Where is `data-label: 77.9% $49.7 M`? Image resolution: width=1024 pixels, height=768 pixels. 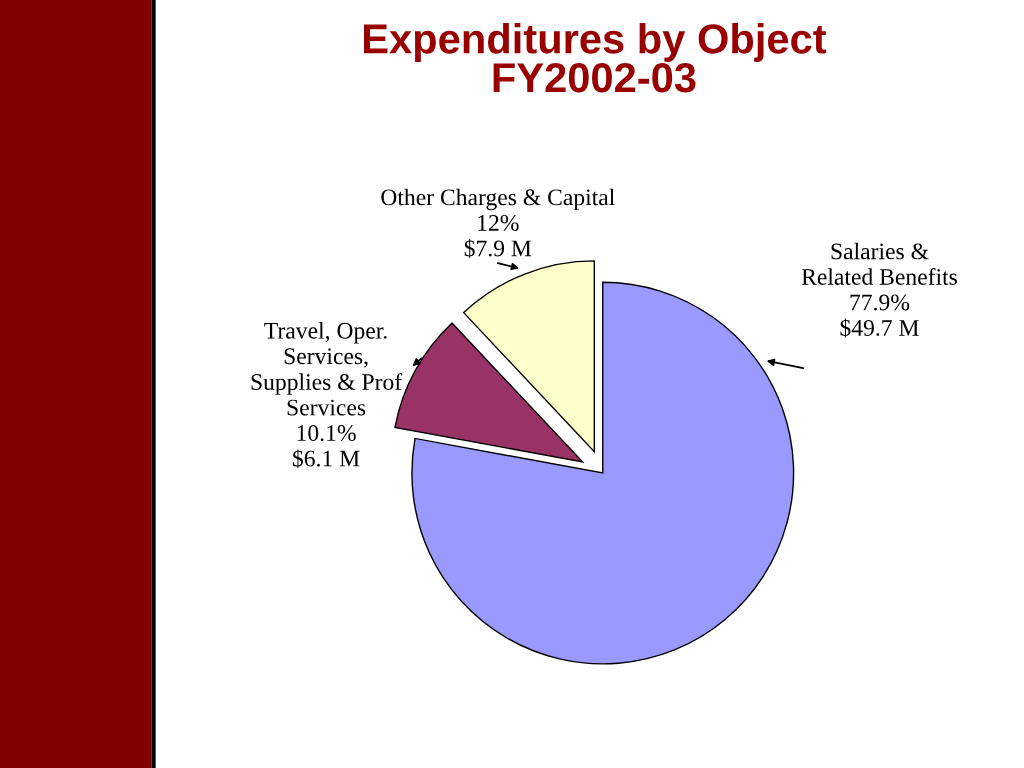
data-label: 77.9% $49.7 M is located at coordinates (879, 316).